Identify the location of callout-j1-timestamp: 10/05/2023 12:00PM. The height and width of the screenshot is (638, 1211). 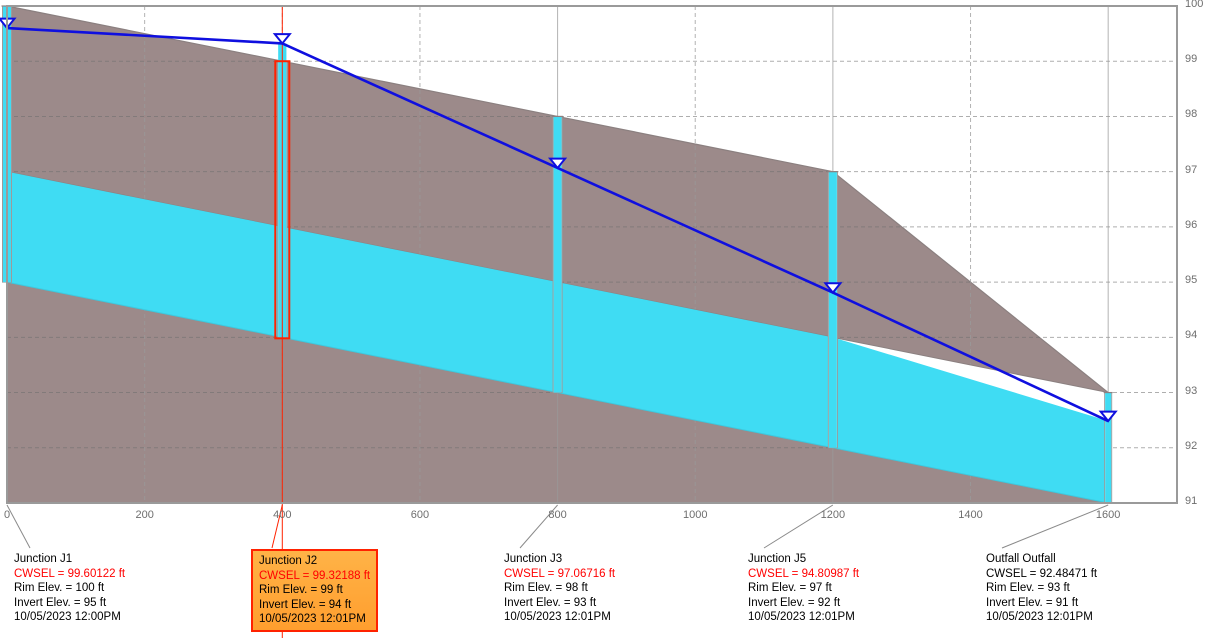
(67, 617).